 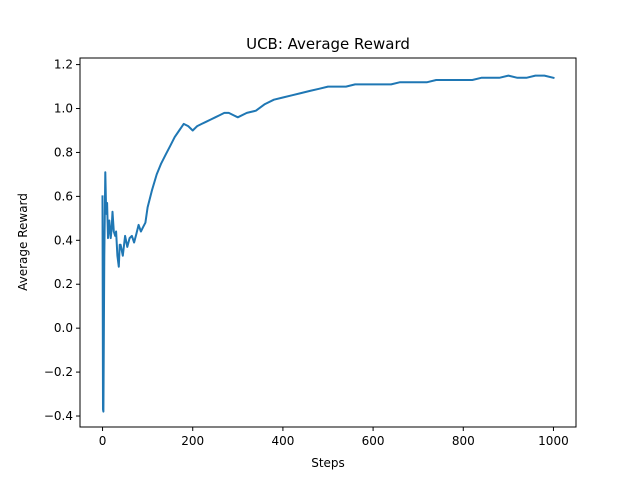 What do you see at coordinates (192, 441) in the screenshot?
I see `x-tick-label: 200` at bounding box center [192, 441].